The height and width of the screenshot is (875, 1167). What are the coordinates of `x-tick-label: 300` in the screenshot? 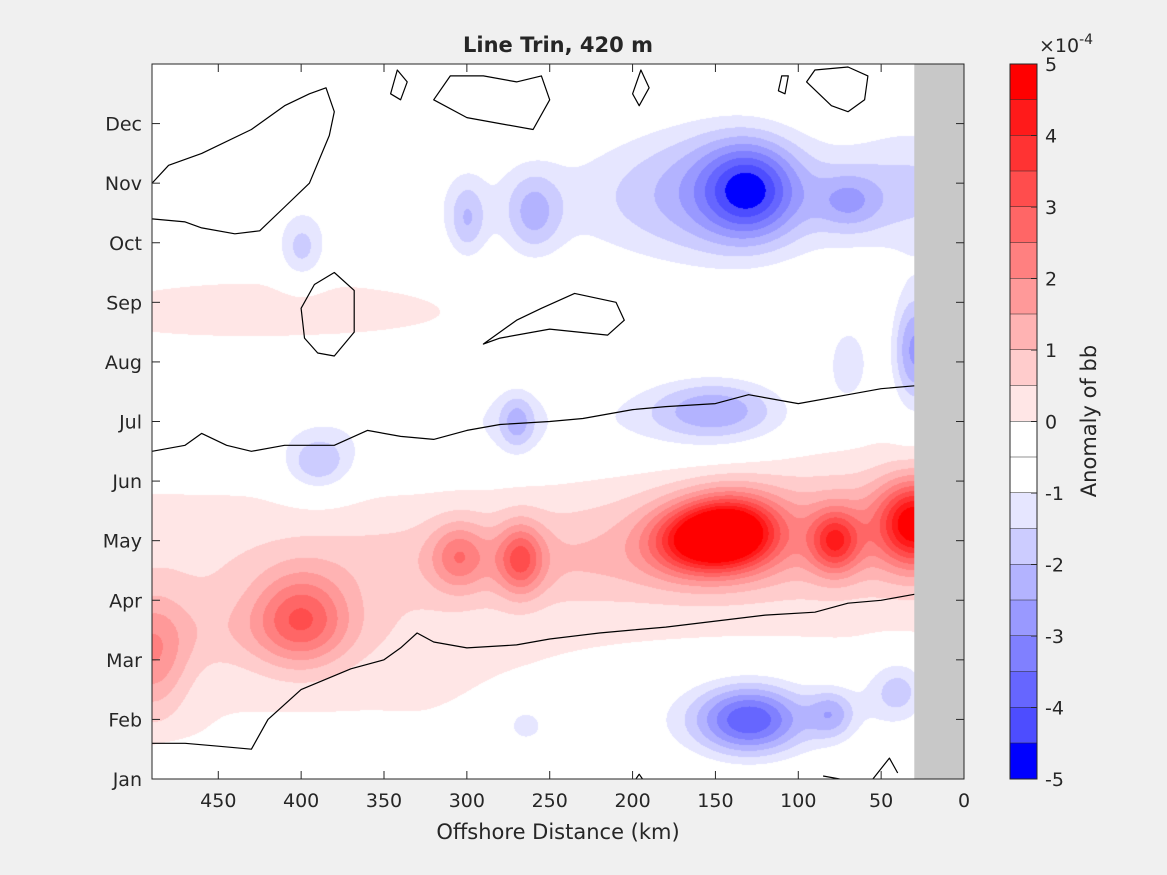 It's located at (467, 801).